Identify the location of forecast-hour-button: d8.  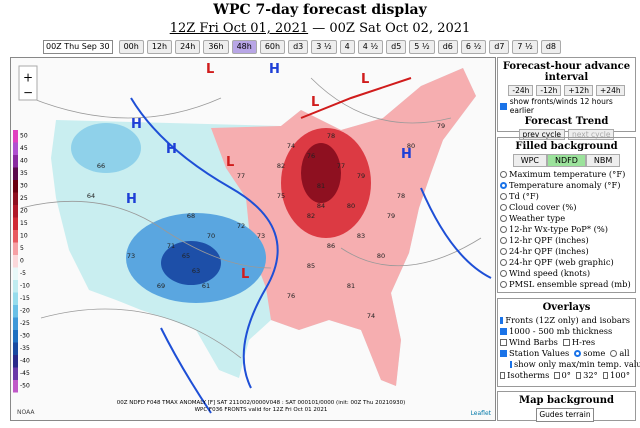
(550, 47).